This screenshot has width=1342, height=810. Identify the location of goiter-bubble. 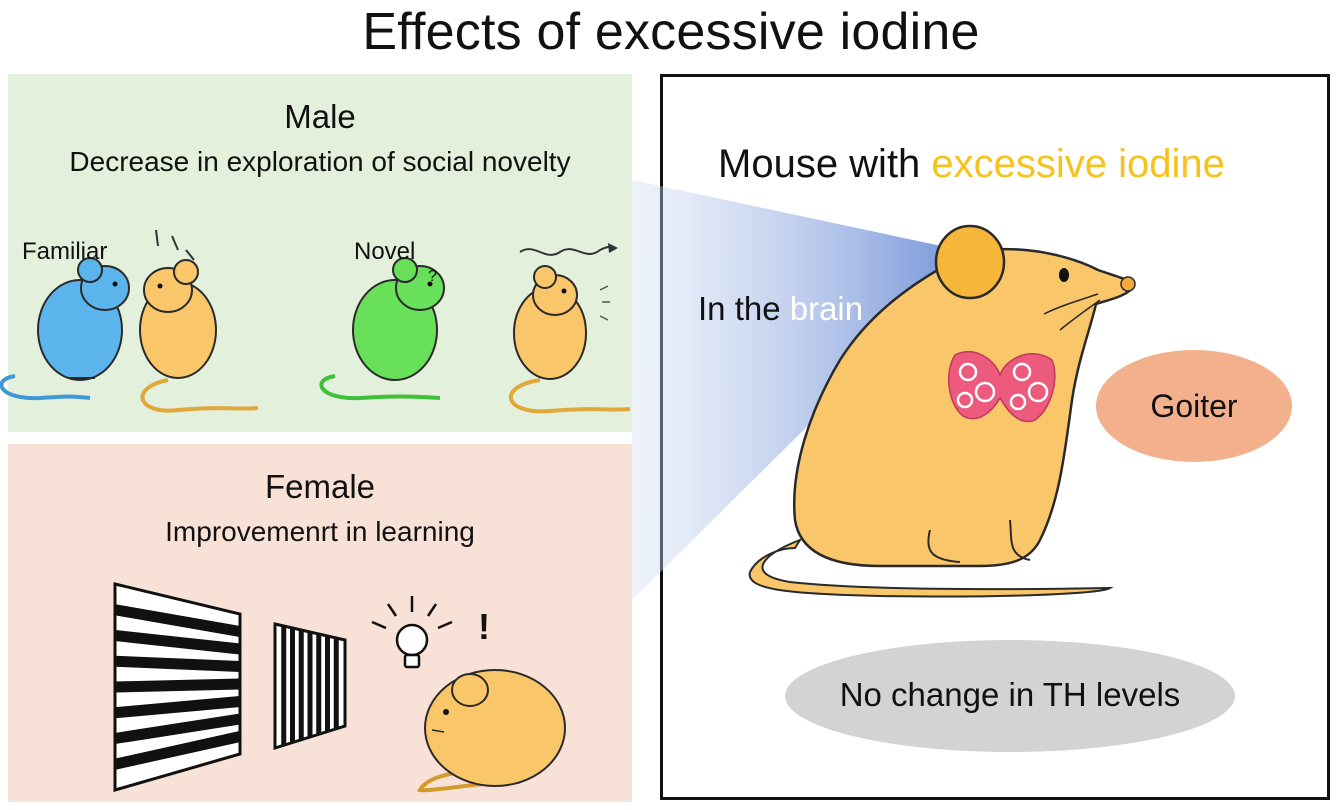
(1194, 406).